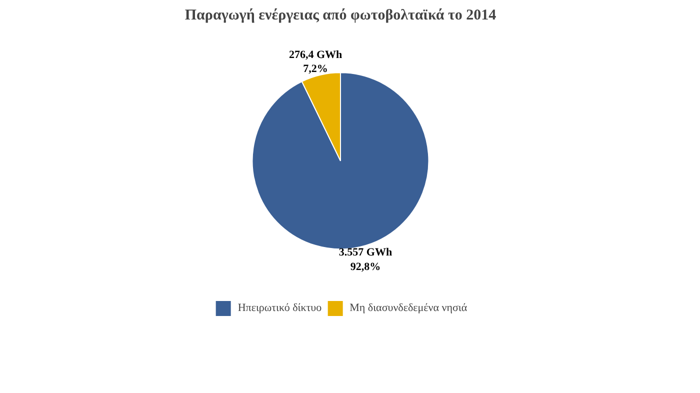 This screenshot has width=700, height=393. What do you see at coordinates (340, 16) in the screenshot?
I see `chart-title: Παραγωγή ενέργειας από φωτοβολταϊκά το 2014` at bounding box center [340, 16].